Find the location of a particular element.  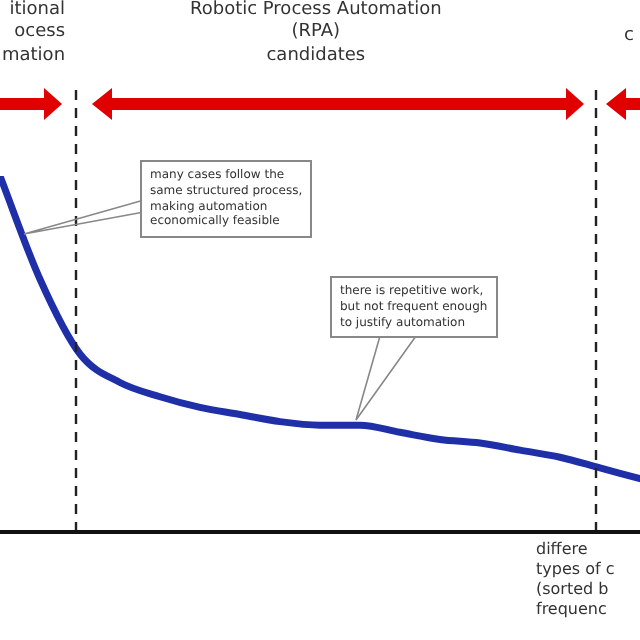

text: Robotic Process Automation (RPA) candidates is located at coordinates (316, 34).